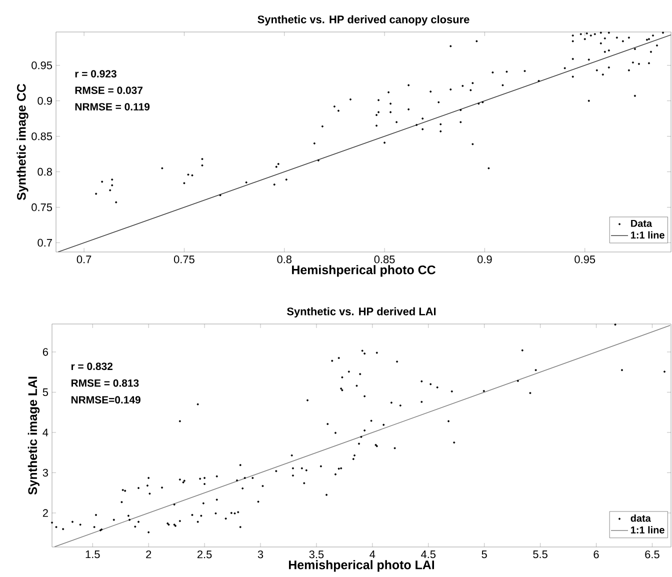  What do you see at coordinates (42, 207) in the screenshot?
I see `y-tick-label: 0.75` at bounding box center [42, 207].